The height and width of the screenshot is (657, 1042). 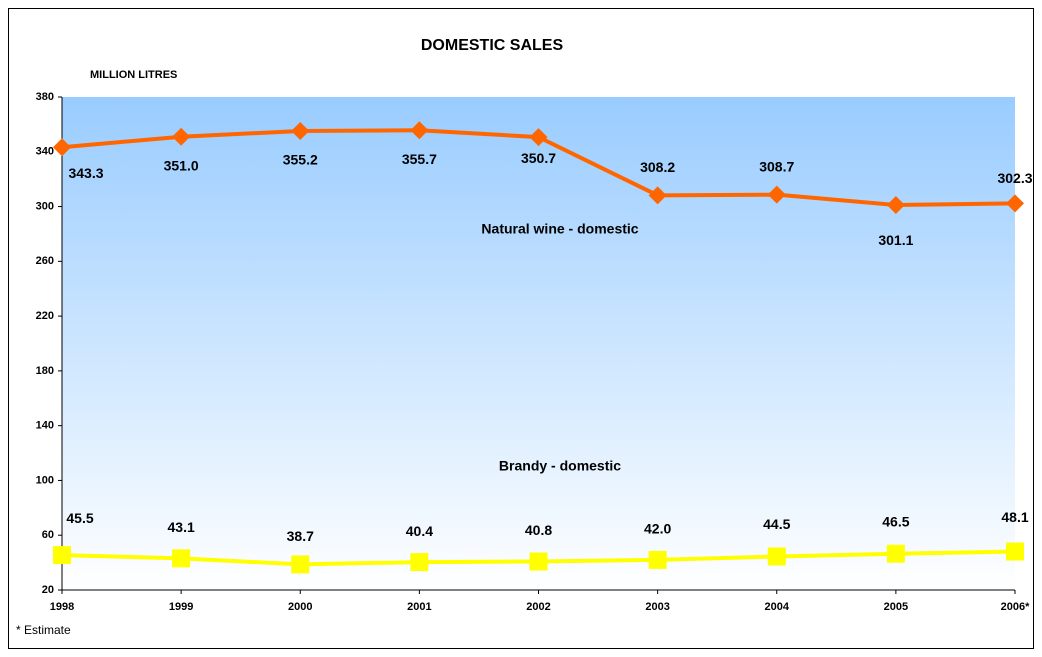 I want to click on x-tick-label: 2006*, so click(x=1015, y=607).